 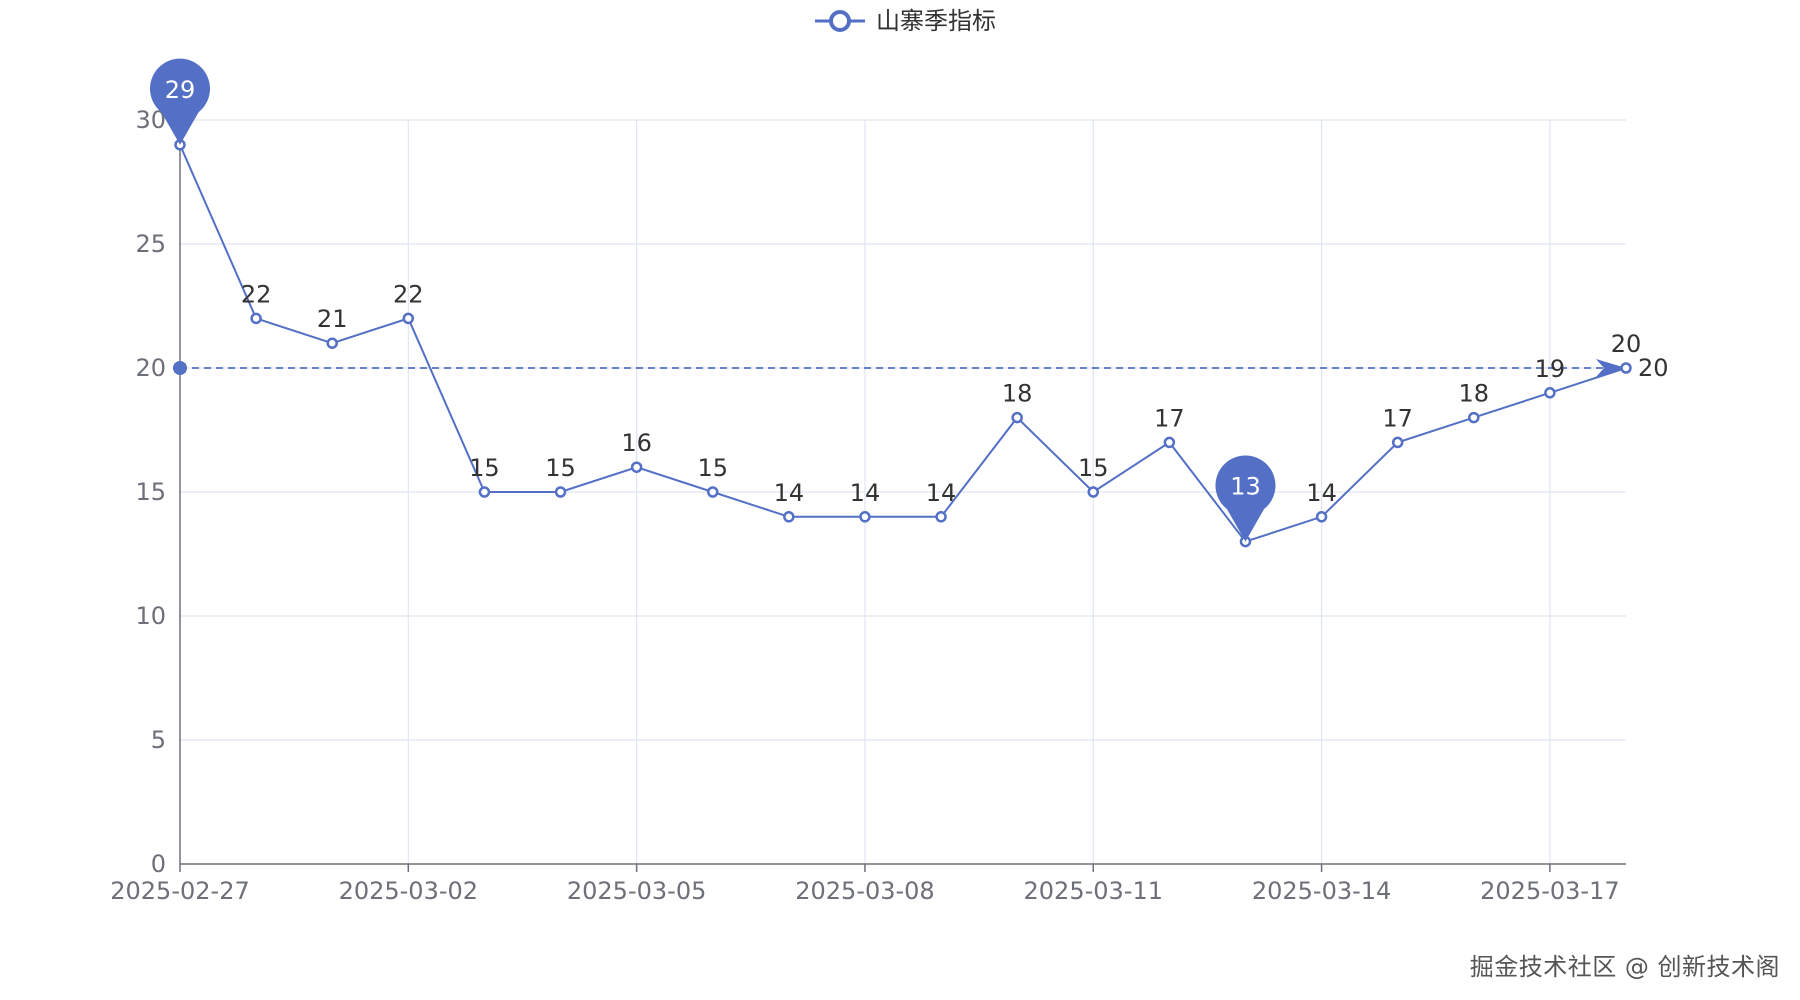 I want to click on watermark: 掘金技术社区 @ 创新技术阁, so click(x=1624, y=967).